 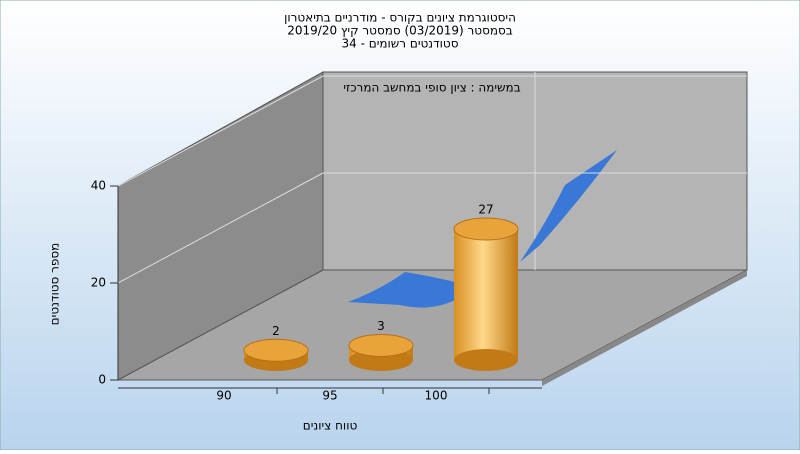 What do you see at coordinates (644, 328) in the screenshot?
I see `floor-edge` at bounding box center [644, 328].